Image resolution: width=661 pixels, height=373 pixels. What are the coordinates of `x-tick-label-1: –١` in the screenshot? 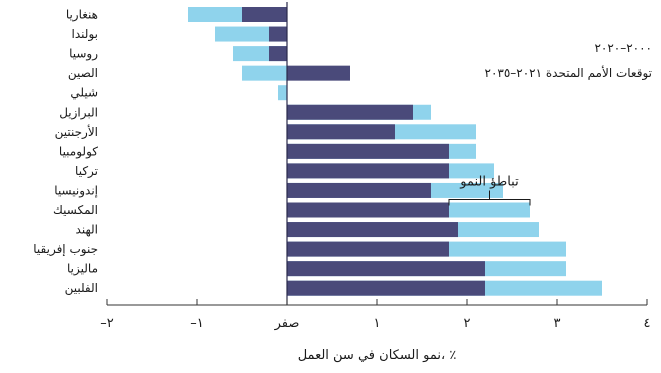 It's located at (196, 323).